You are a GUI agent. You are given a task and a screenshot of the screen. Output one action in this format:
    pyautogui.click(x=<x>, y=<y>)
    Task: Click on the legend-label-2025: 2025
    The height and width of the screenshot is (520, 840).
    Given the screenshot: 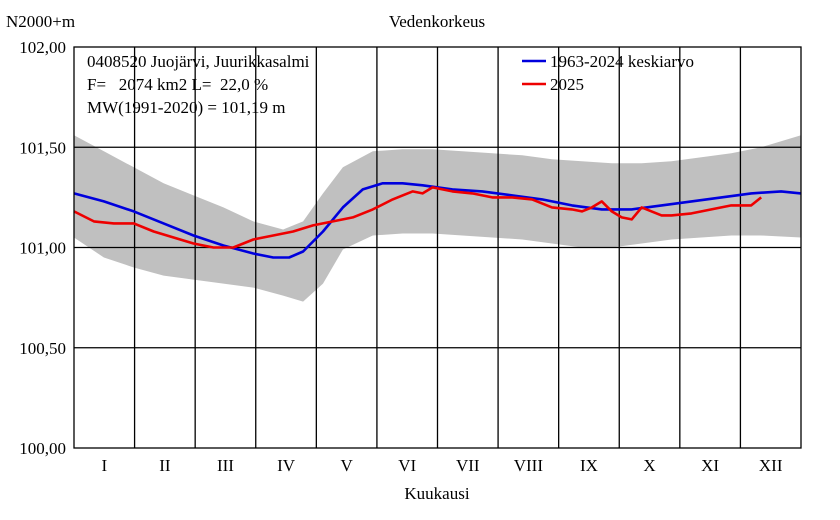 What is the action you would take?
    pyautogui.click(x=567, y=84)
    